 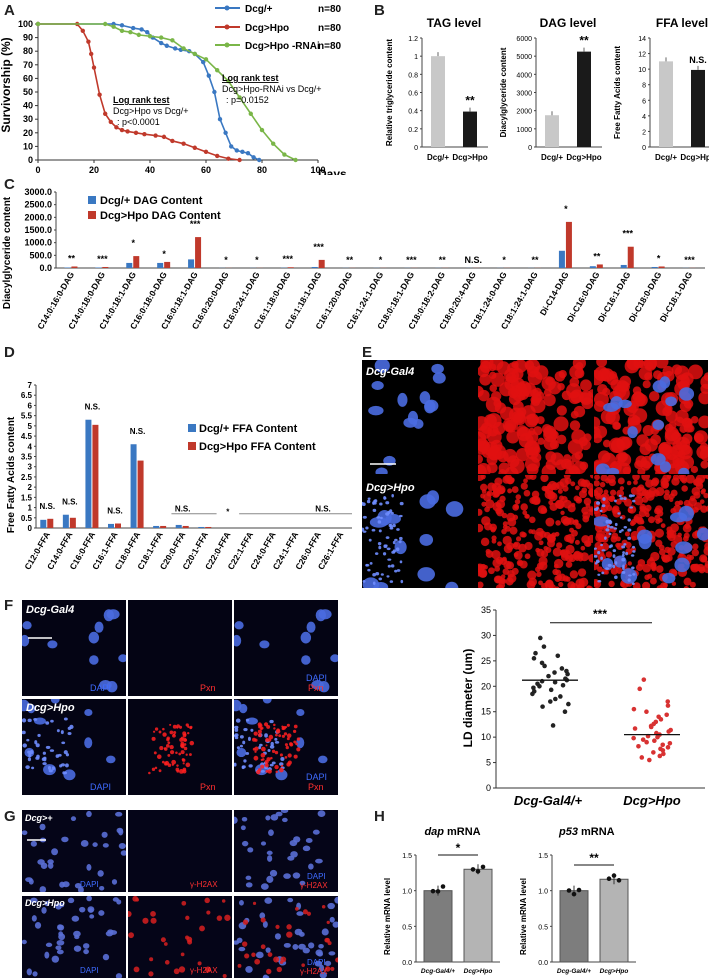 I want to click on d-ytick-label: 4, so click(x=30, y=446).